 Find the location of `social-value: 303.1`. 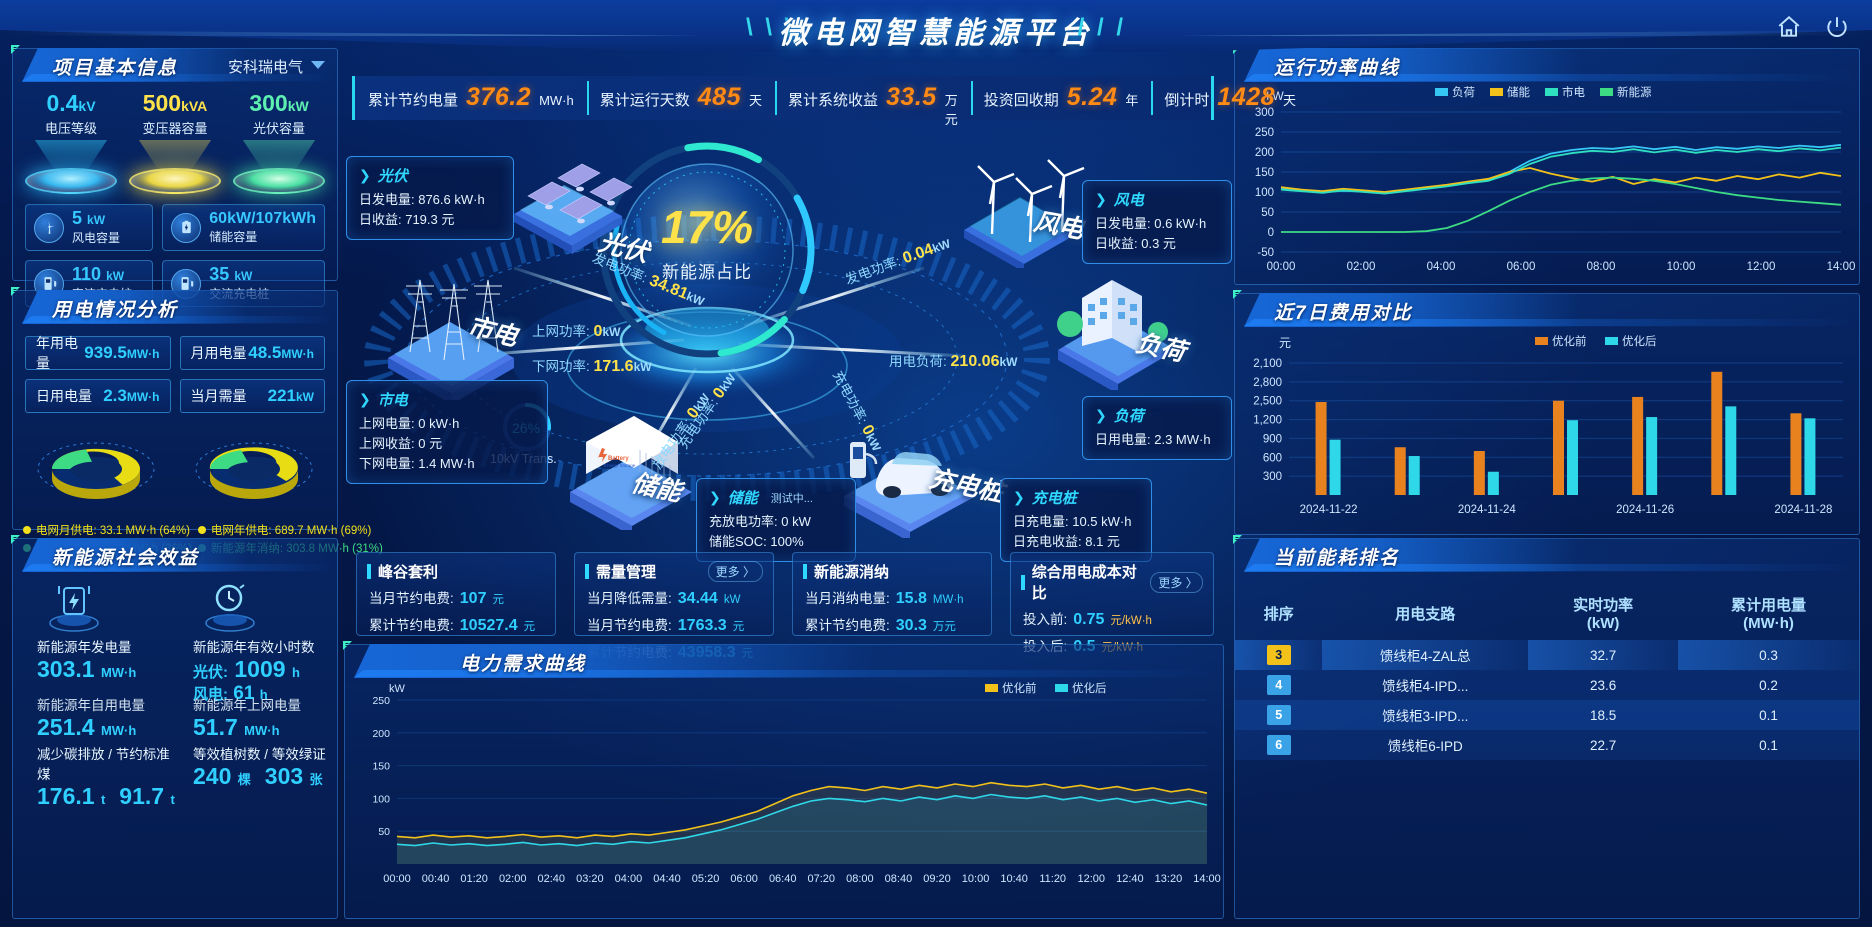

social-value: 303.1 is located at coordinates (66, 669).